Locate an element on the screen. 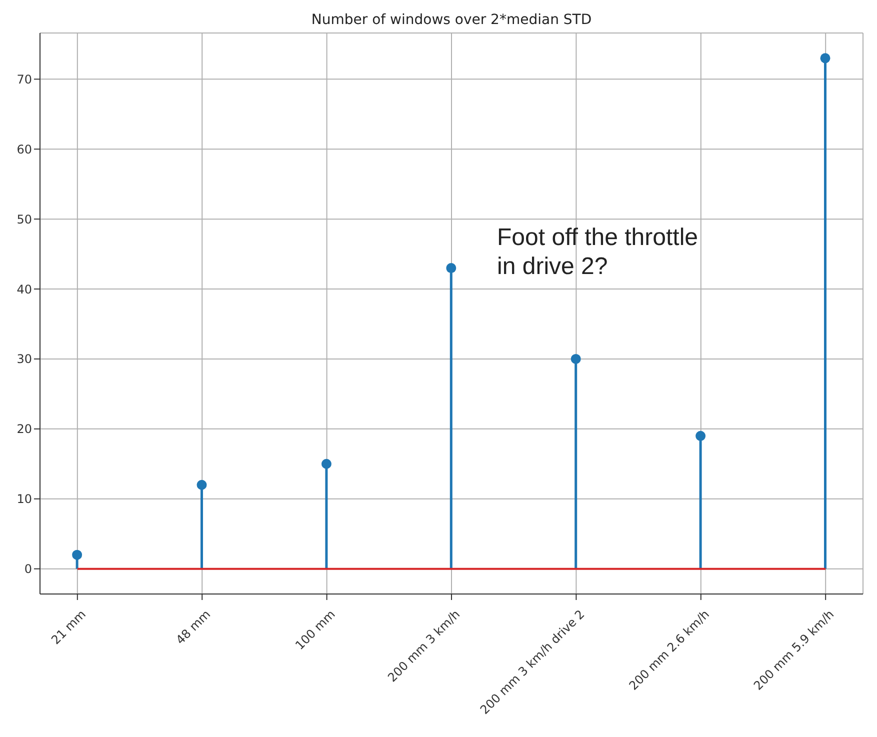 Image resolution: width=877 pixels, height=737 pixels. annotation: Foot off the throttle in drive 2? is located at coordinates (598, 252).